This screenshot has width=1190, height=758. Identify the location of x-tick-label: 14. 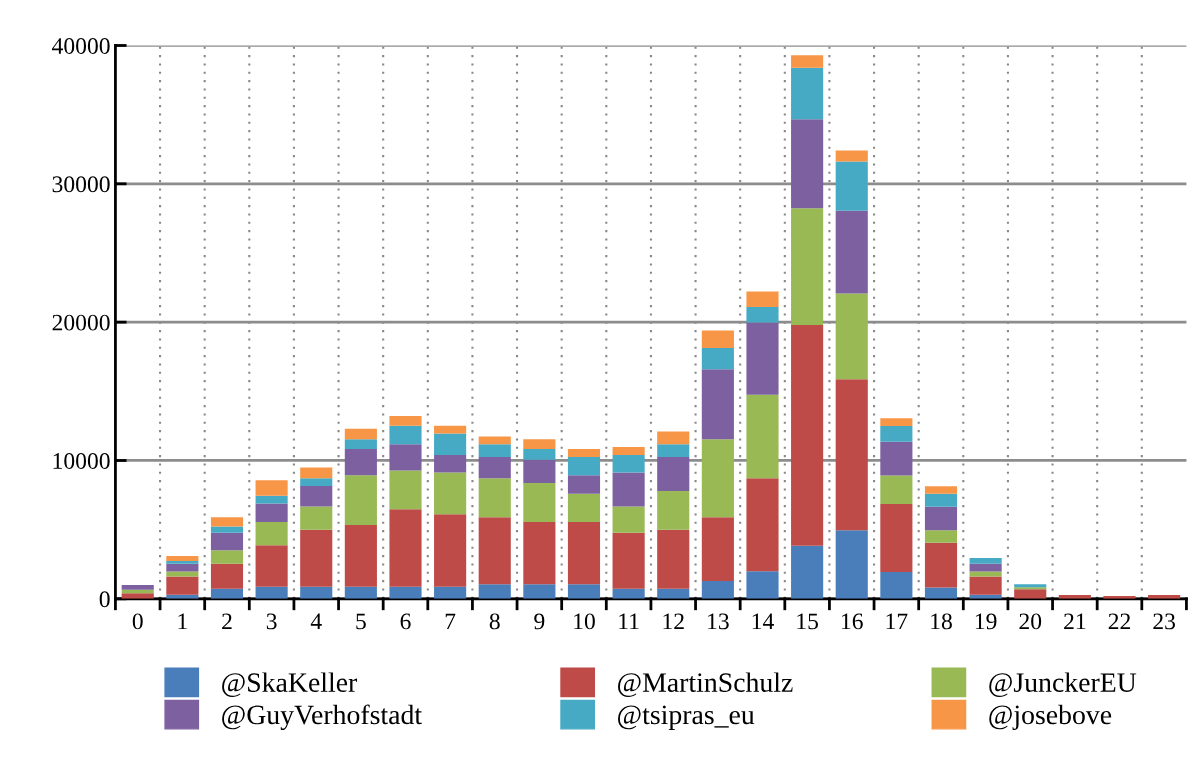
(763, 621).